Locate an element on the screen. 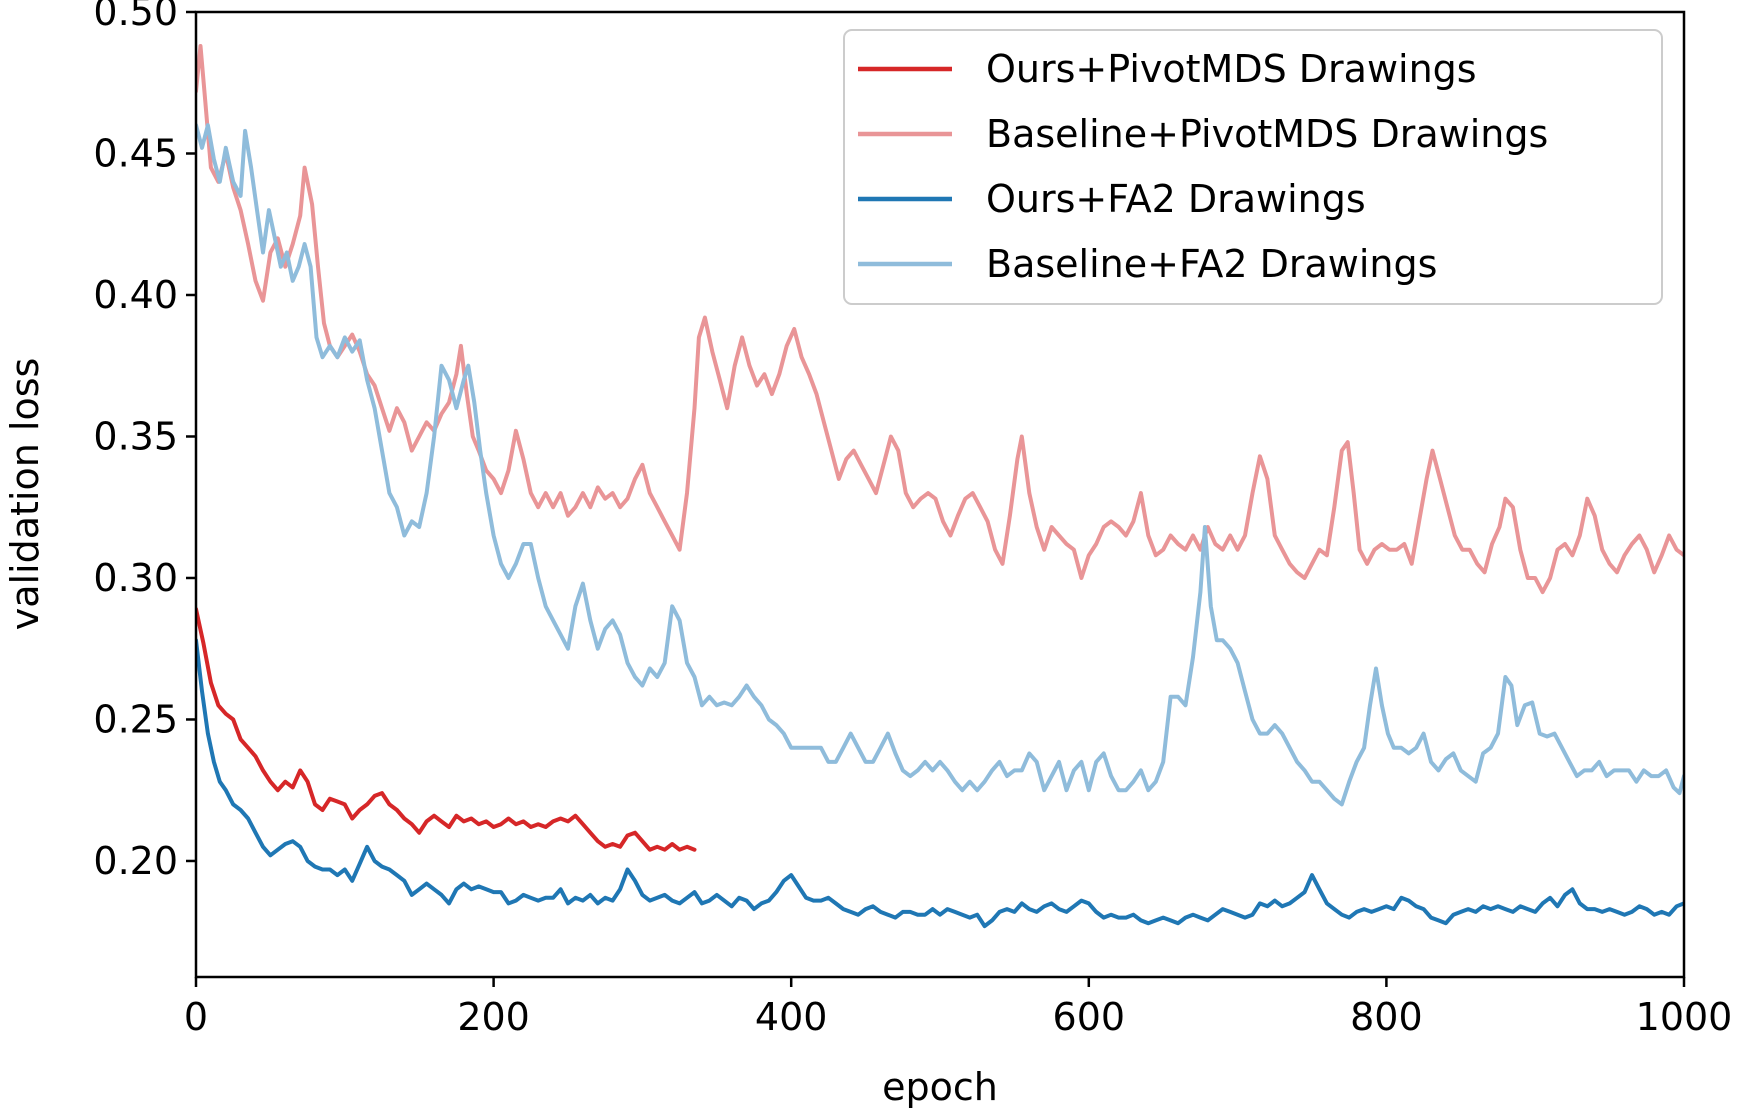 This screenshot has width=1740, height=1108. legend-label: Baseline+PivotMDS Drawings is located at coordinates (1267, 134).